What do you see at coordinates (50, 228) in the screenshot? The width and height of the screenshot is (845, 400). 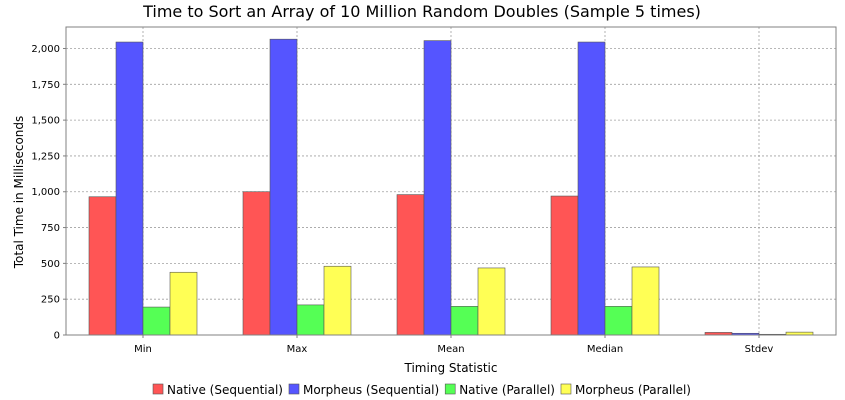 I see `y-tick-label: 750` at bounding box center [50, 228].